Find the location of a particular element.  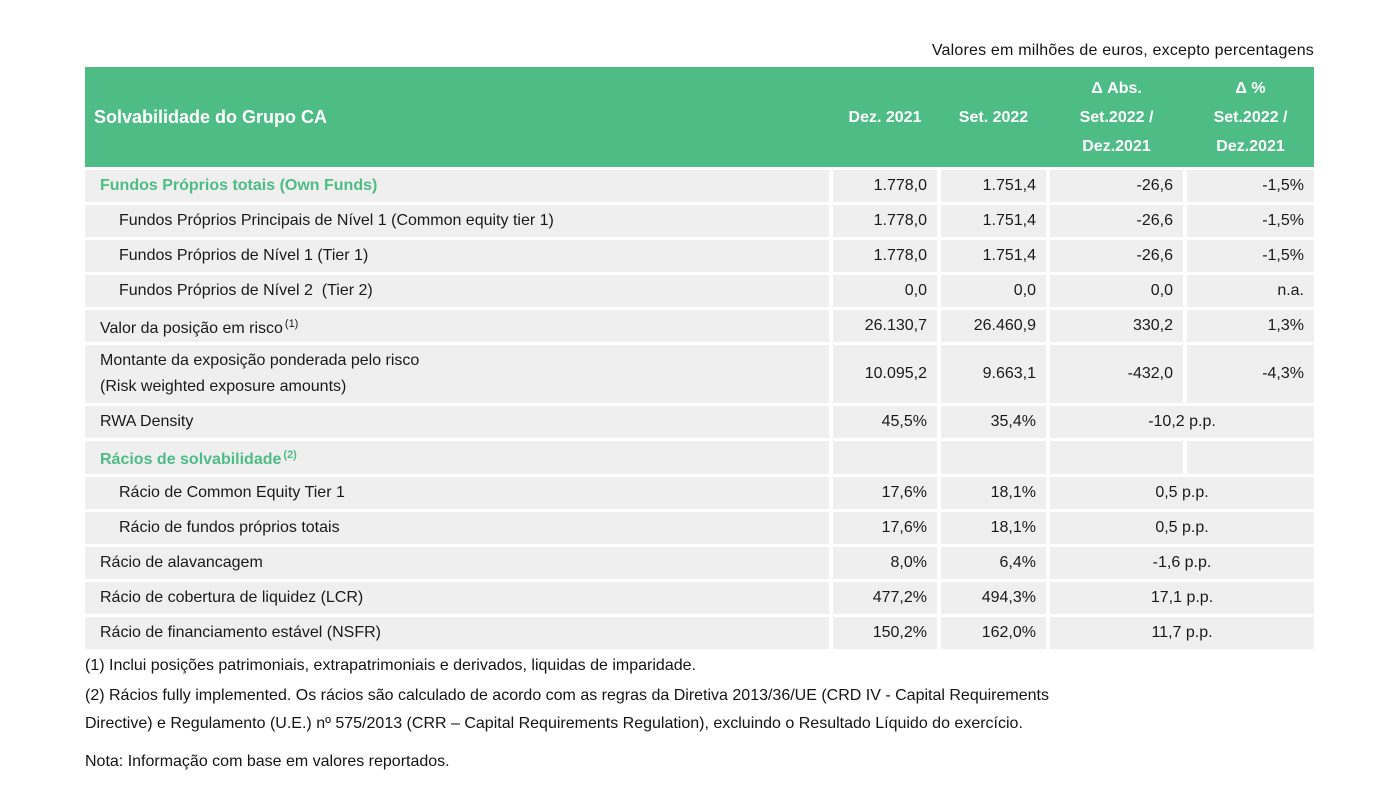

row-value: 26.460,9 is located at coordinates (993, 326).